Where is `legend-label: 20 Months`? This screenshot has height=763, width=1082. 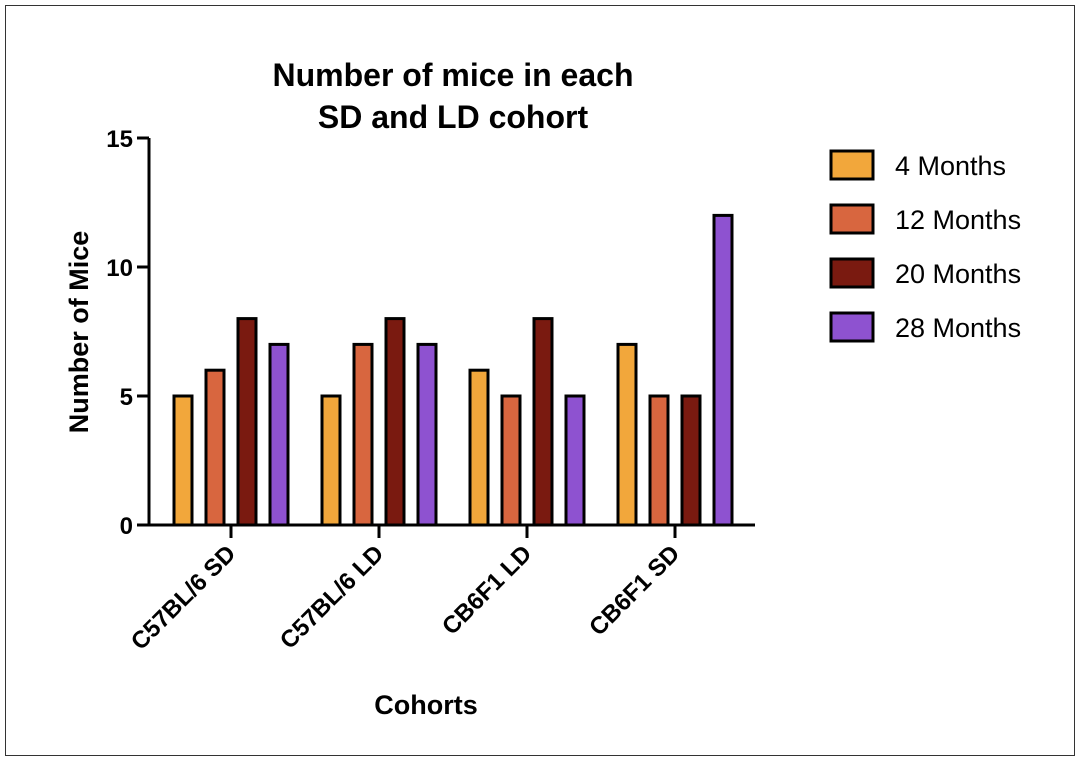 legend-label: 20 Months is located at coordinates (958, 274).